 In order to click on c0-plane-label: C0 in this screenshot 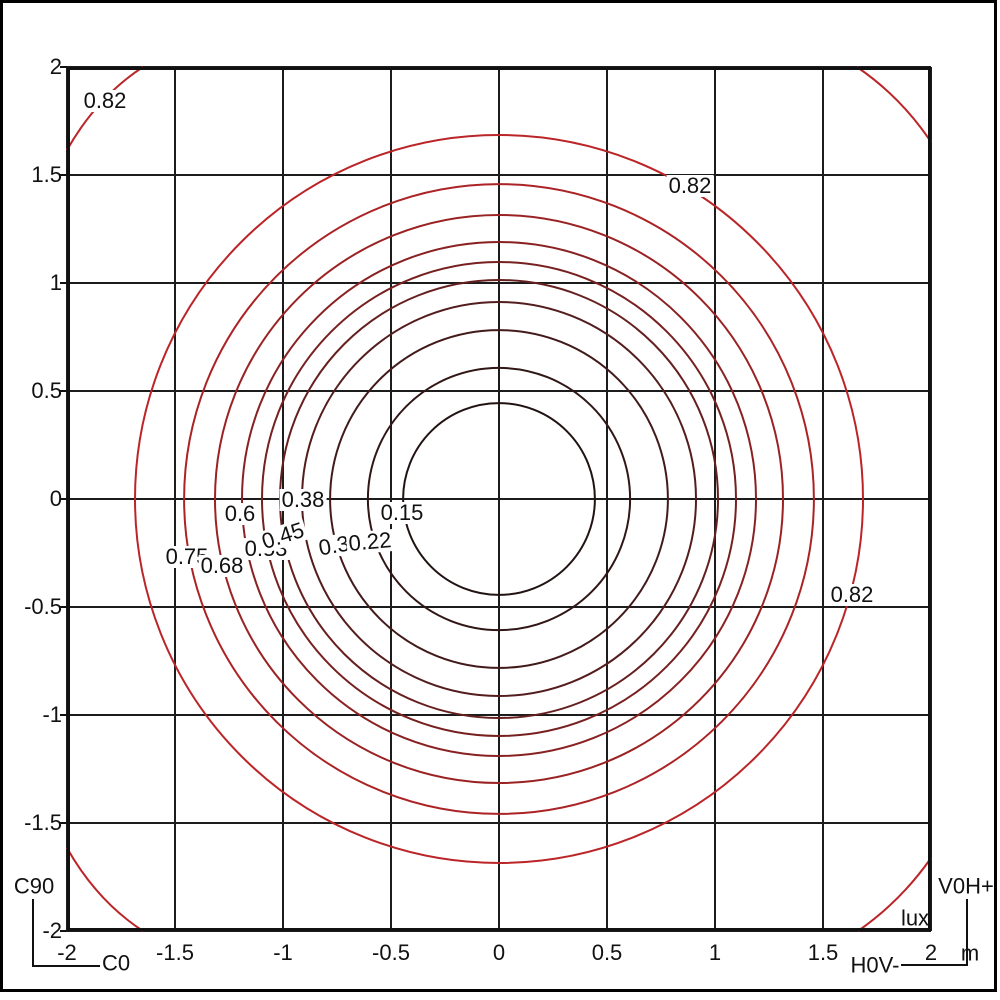, I will do `click(116, 963)`.